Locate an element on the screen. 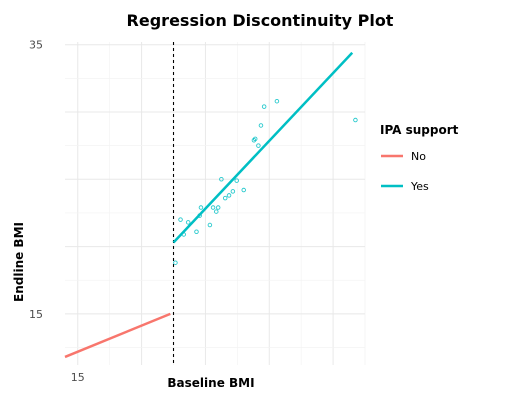  scatter-points is located at coordinates (265, 181).